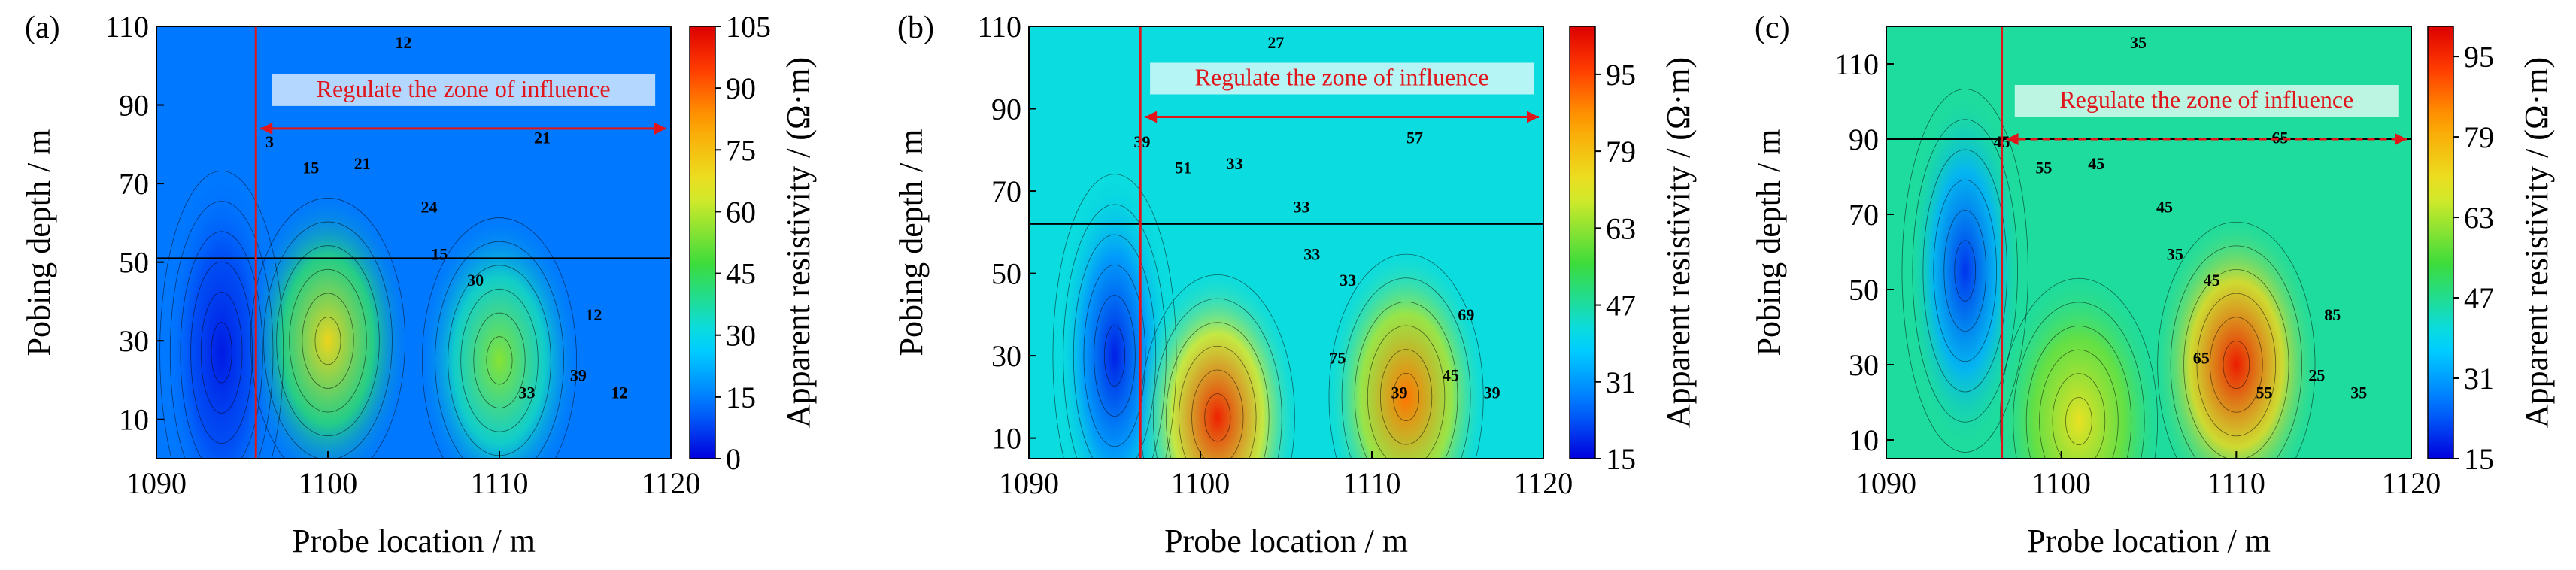 The height and width of the screenshot is (570, 2576). Describe the element at coordinates (2316, 375) in the screenshot. I see `contour-label: 25` at that location.